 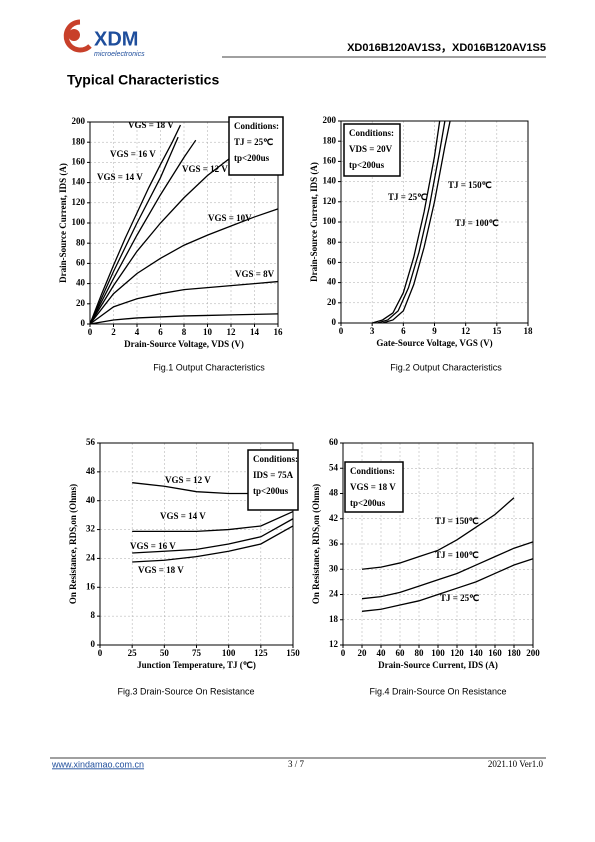 What do you see at coordinates (533, 653) in the screenshot?
I see `x-tick-label: 200` at bounding box center [533, 653].